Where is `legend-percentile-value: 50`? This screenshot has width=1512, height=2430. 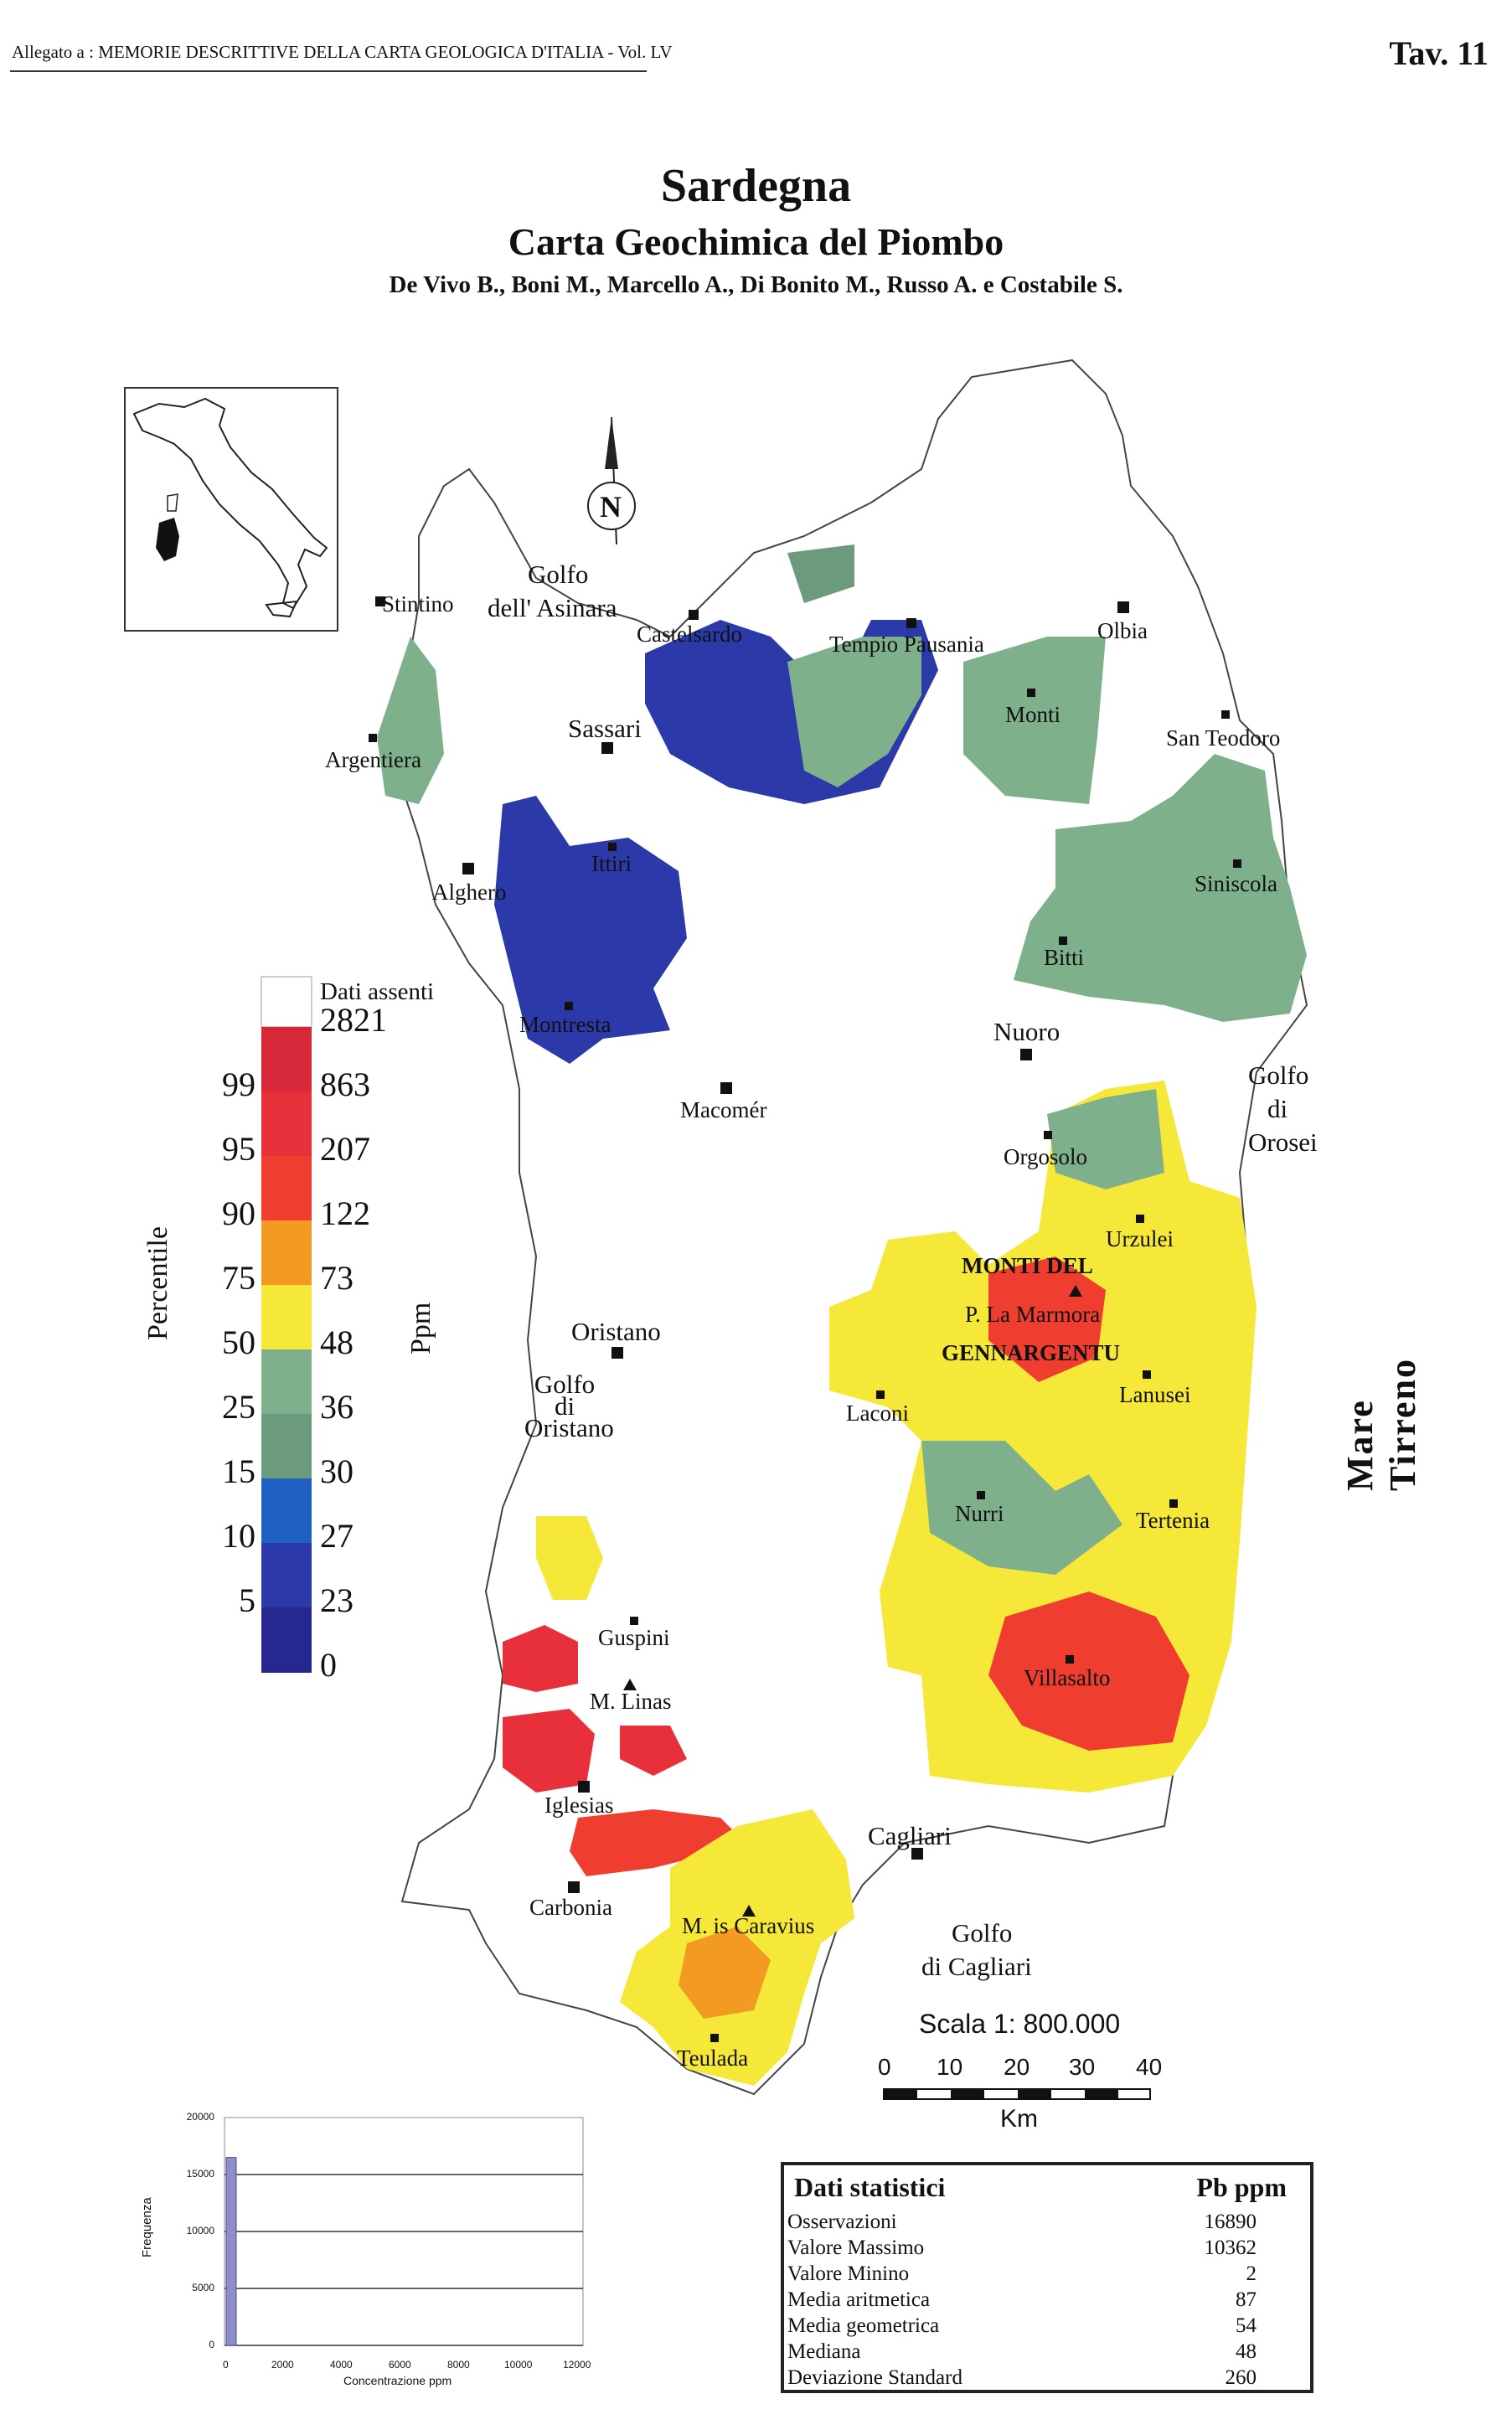 legend-percentile-value: 50 is located at coordinates (238, 1342).